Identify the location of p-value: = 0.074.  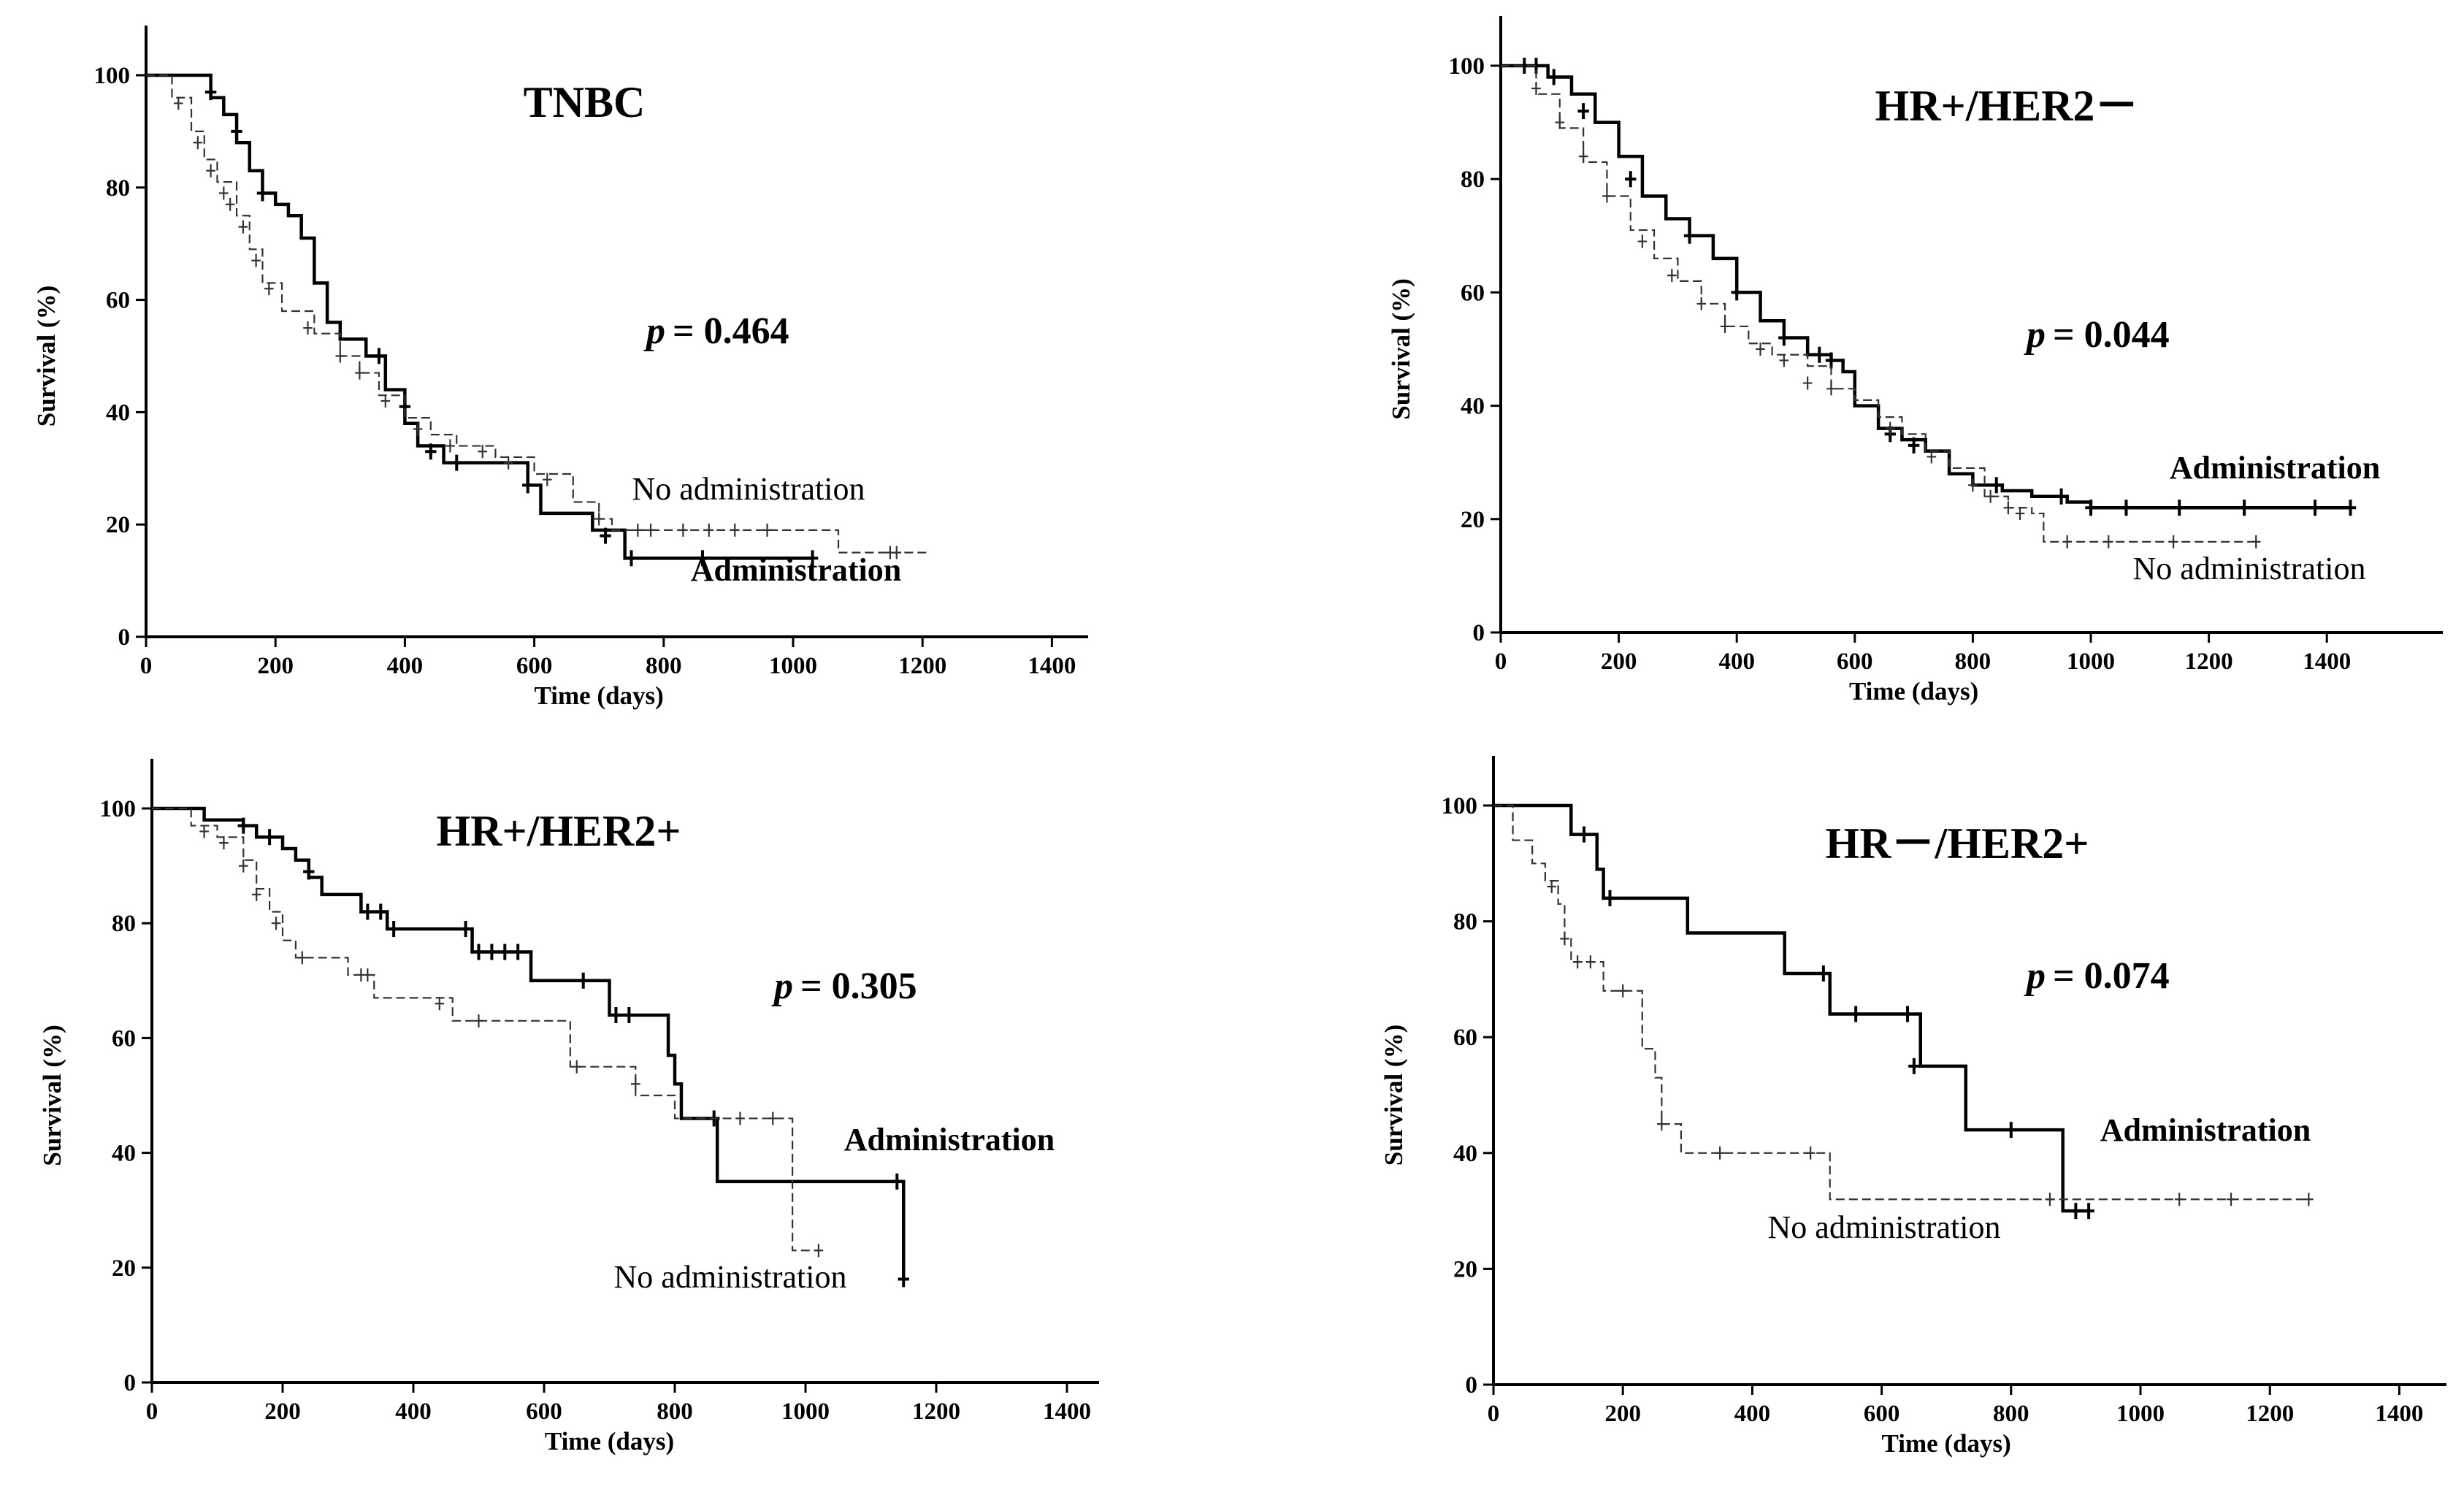
(2111, 976).